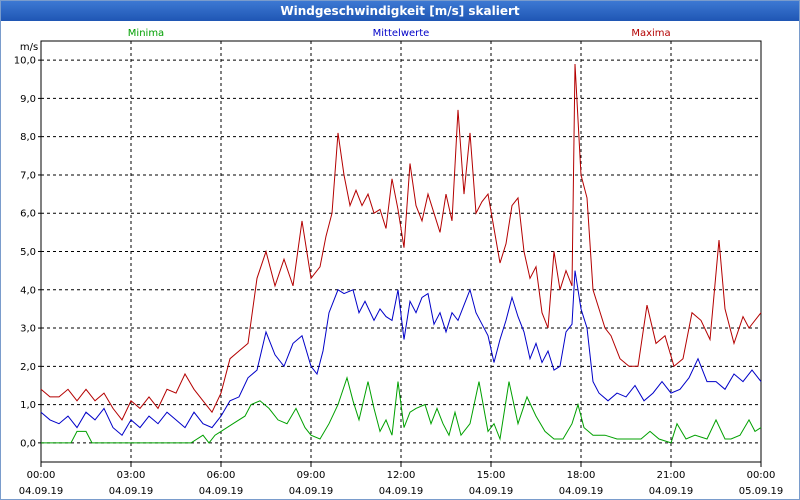 The image size is (800, 500). Describe the element at coordinates (28, 290) in the screenshot. I see `y-tick-label: 4,0` at that location.